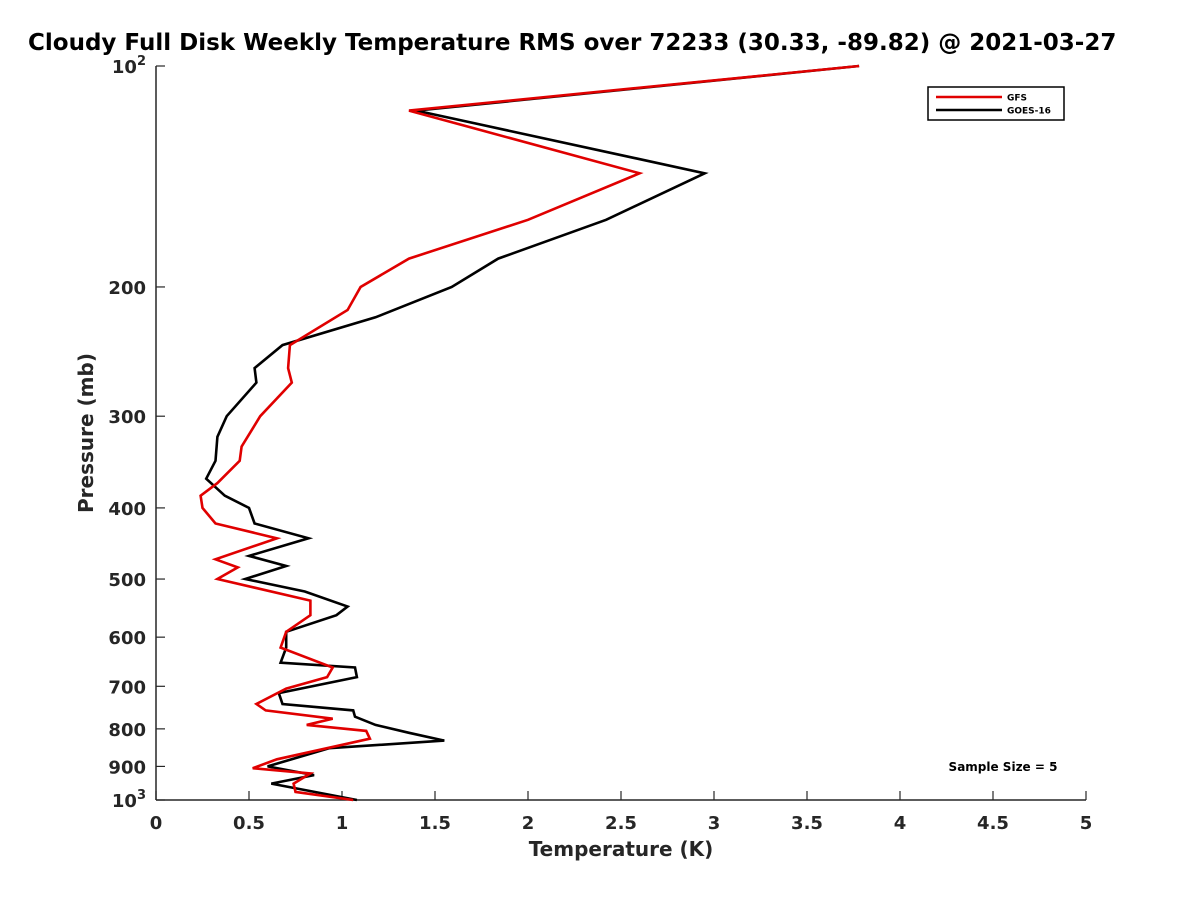  Describe the element at coordinates (156, 823) in the screenshot. I see `x-tick-label: 0` at that location.